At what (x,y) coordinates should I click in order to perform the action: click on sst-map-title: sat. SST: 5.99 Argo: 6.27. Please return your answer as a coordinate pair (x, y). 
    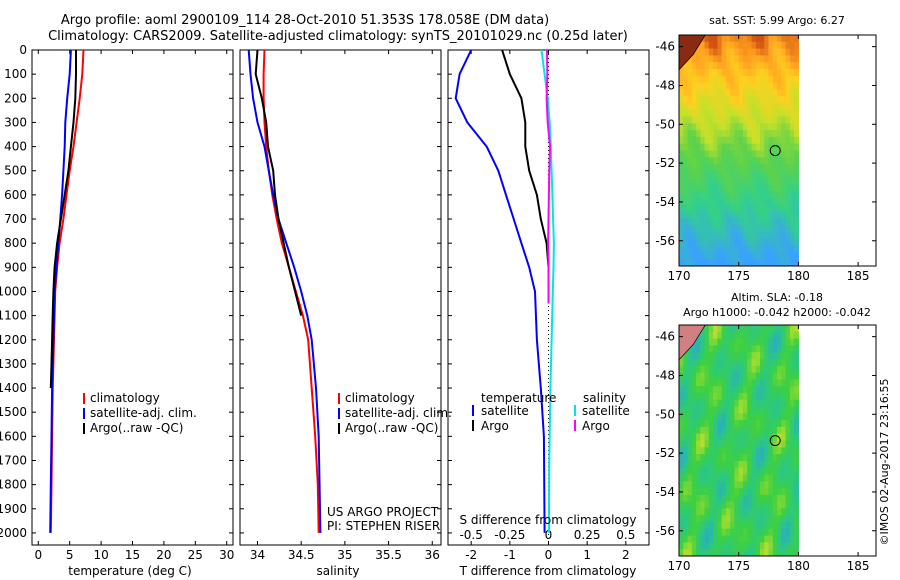
    Looking at the image, I should click on (777, 20).